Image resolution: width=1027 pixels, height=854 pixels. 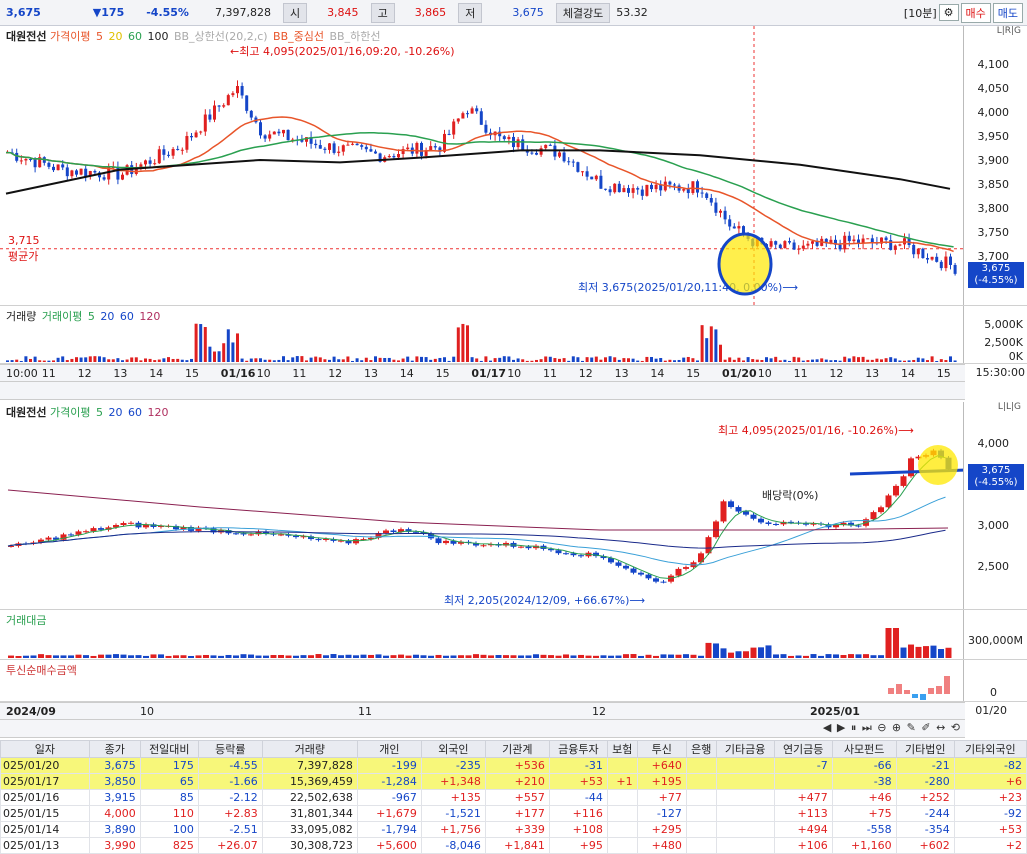 I want to click on y-tick: 3,950, so click(x=993, y=136).